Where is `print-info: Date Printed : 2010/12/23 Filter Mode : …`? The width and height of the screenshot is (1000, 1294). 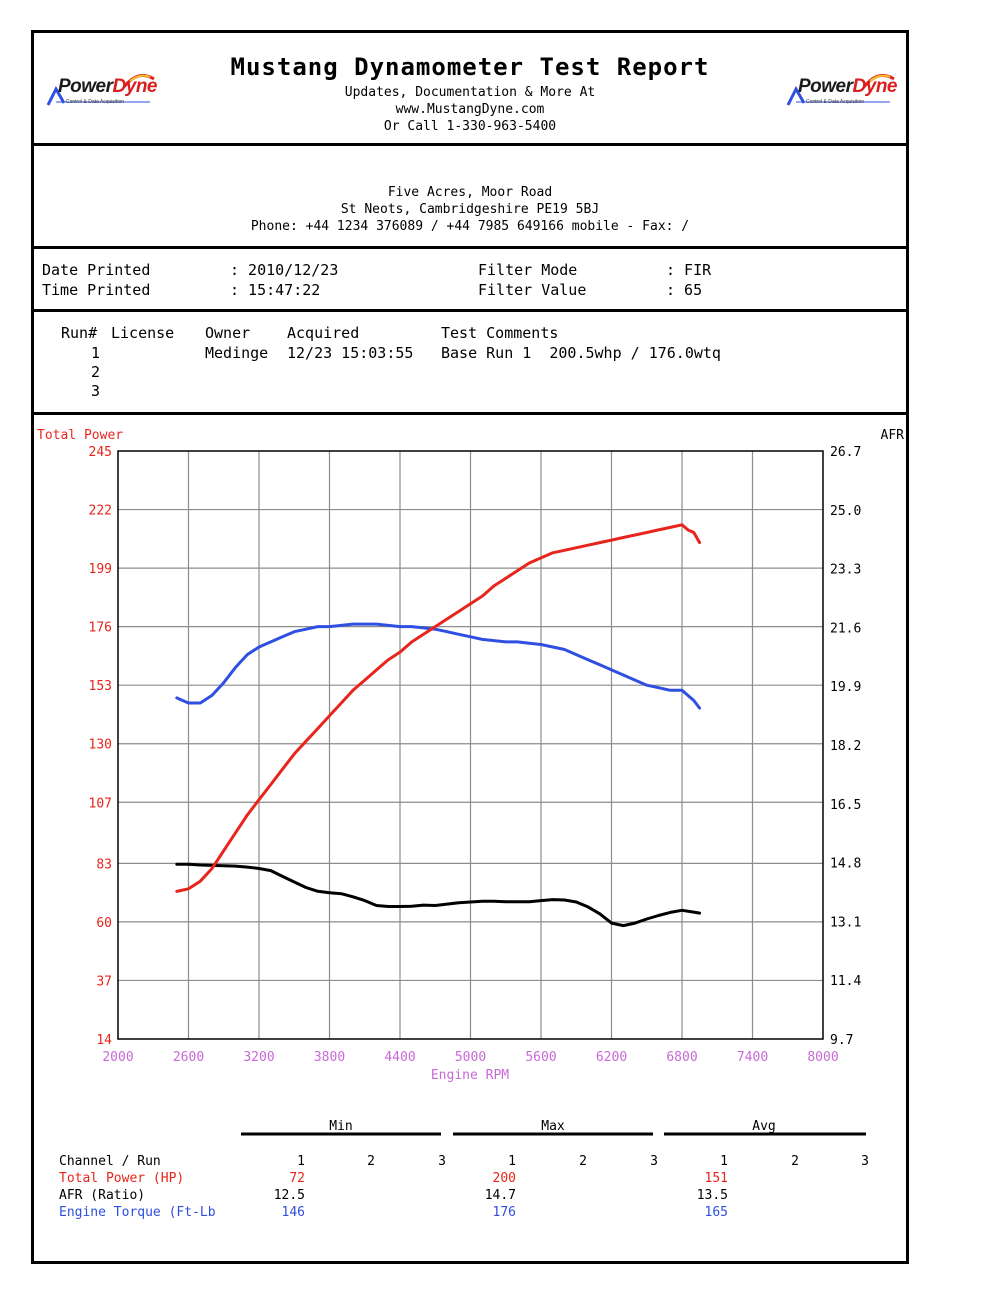 print-info: Date Printed : 2010/12/23 Filter Mode : … is located at coordinates (470, 280).